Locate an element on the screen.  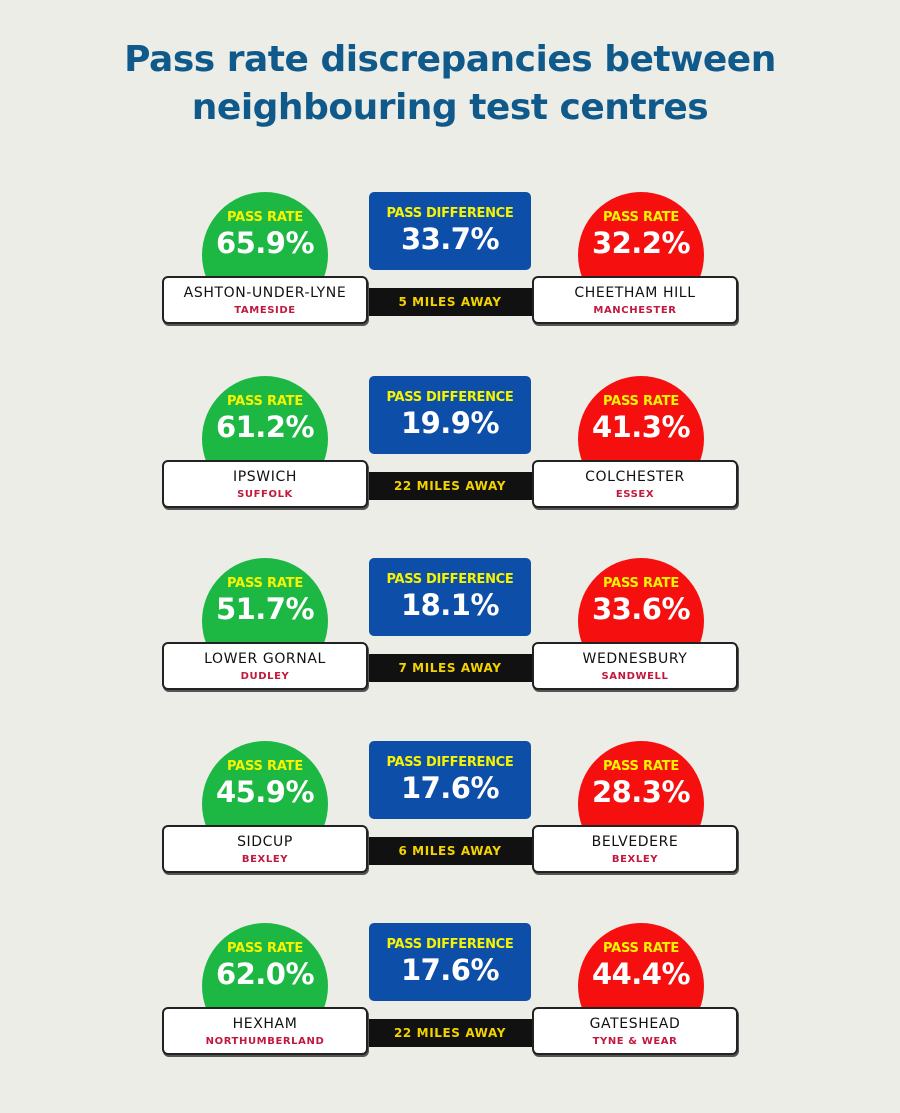
left-centre-sign: LOWER GORNAL DUDLEY is located at coordinates (265, 666).